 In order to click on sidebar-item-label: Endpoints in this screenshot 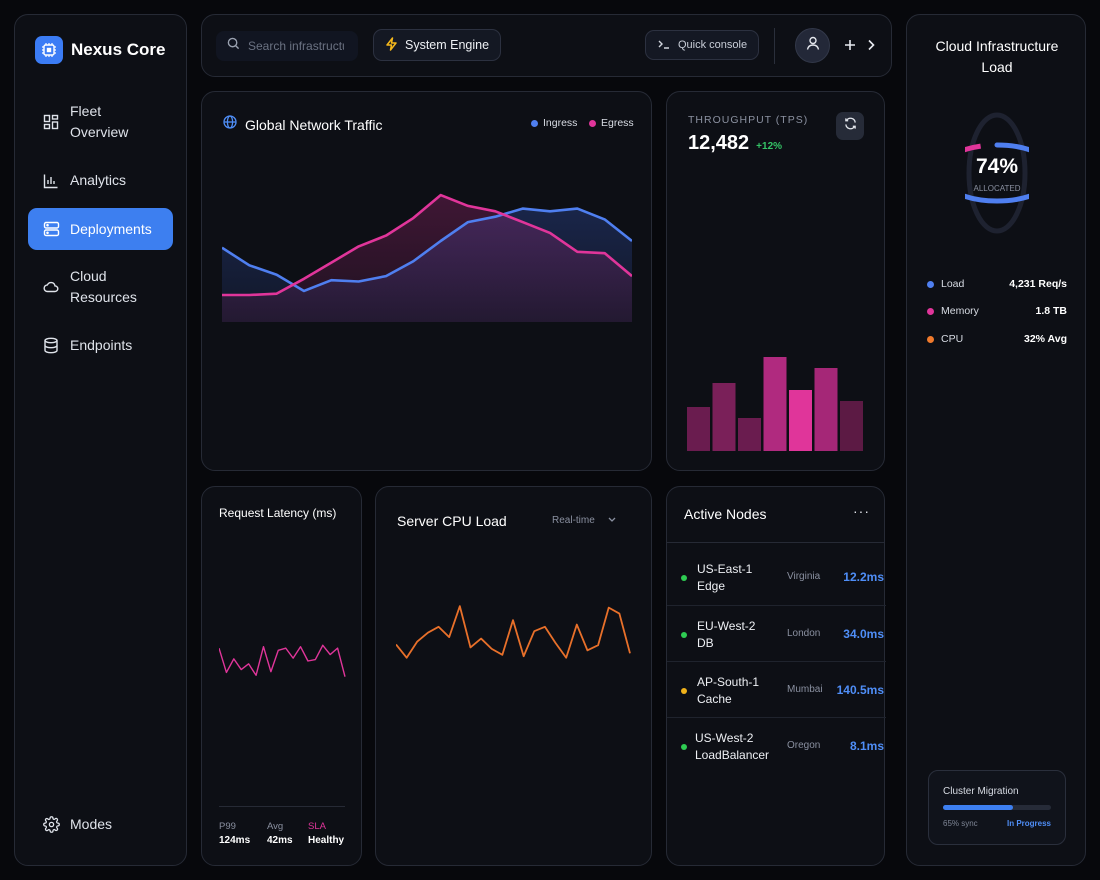, I will do `click(101, 345)`.